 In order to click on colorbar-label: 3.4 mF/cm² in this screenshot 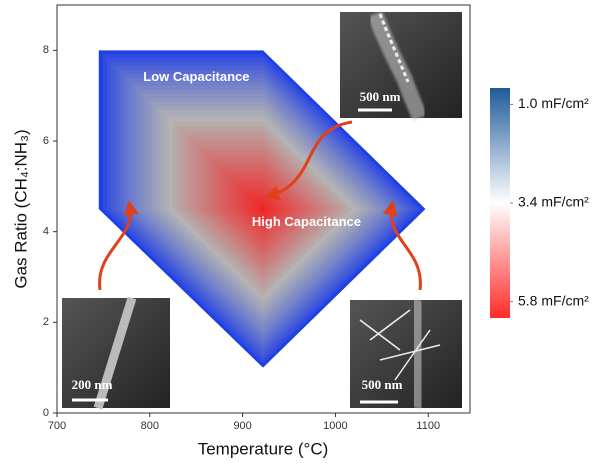, I will do `click(553, 202)`.